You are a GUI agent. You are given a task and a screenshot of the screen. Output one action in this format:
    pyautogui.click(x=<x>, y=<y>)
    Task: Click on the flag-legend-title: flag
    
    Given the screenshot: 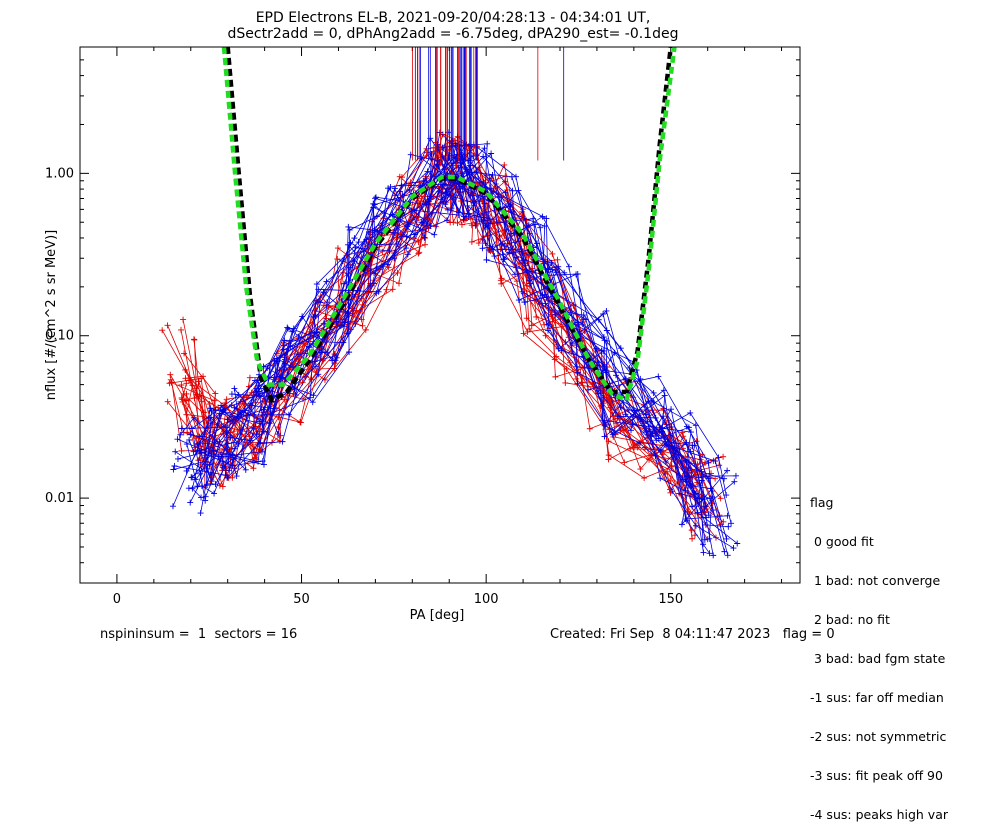 What is the action you would take?
    pyautogui.click(x=822, y=502)
    